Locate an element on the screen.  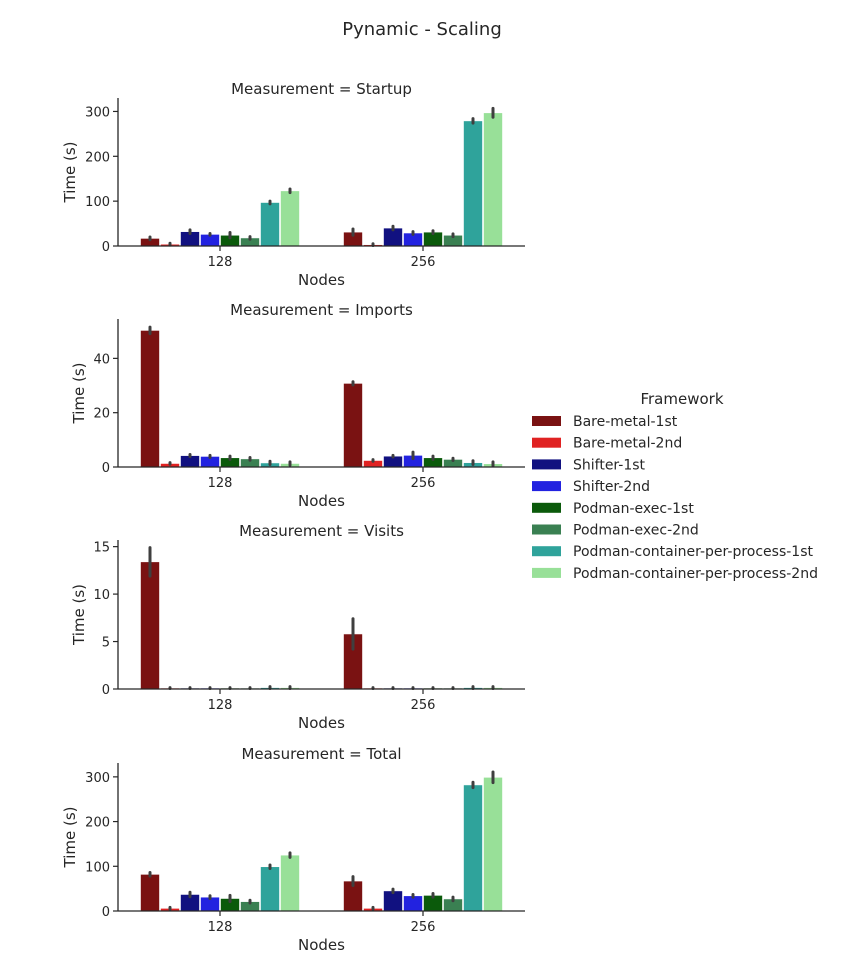
legend-entry: Bare-metal-2nd is located at coordinates (627, 444).